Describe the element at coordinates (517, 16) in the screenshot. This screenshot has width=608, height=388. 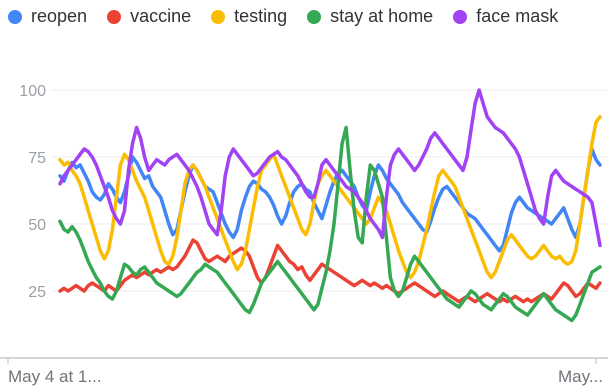
I see `legend-label: face mask` at that location.